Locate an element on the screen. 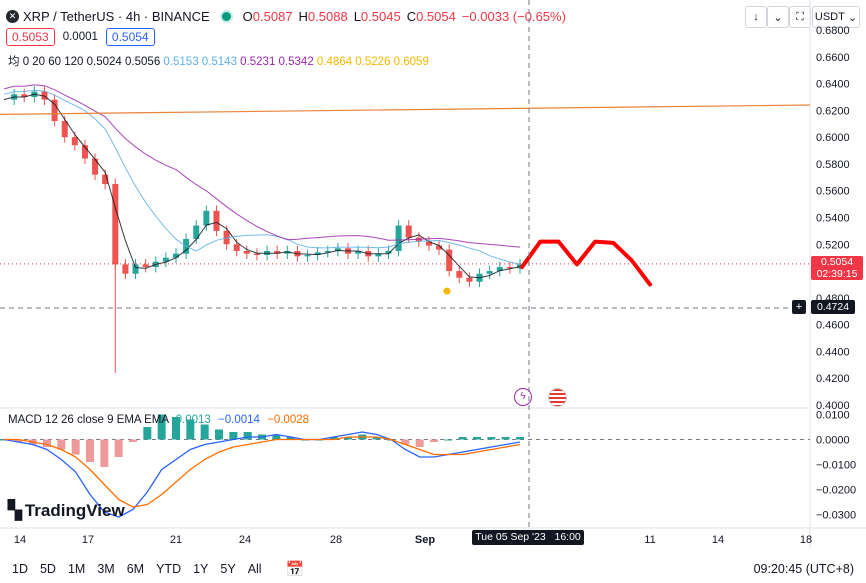 The image size is (866, 583). projection-drawing is located at coordinates (586, 263).